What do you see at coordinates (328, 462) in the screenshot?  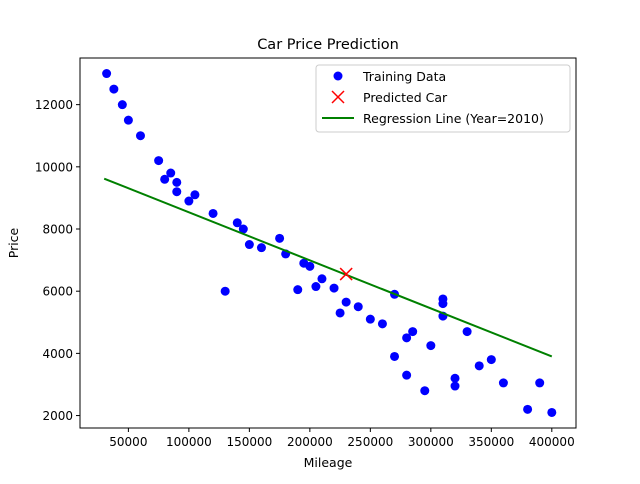 I see `x-axis-label: Mileage` at bounding box center [328, 462].